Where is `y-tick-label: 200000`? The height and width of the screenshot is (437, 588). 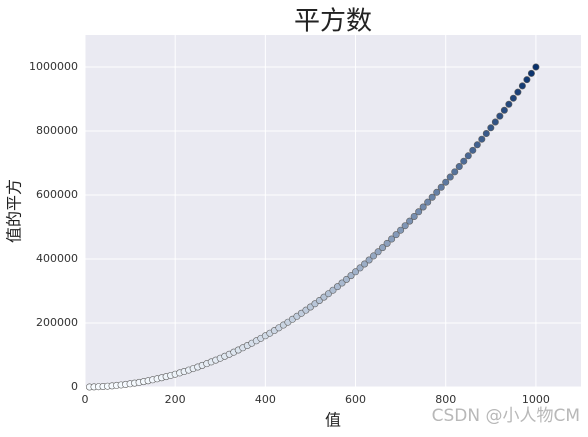
y-tick-label: 200000 is located at coordinates (57, 322).